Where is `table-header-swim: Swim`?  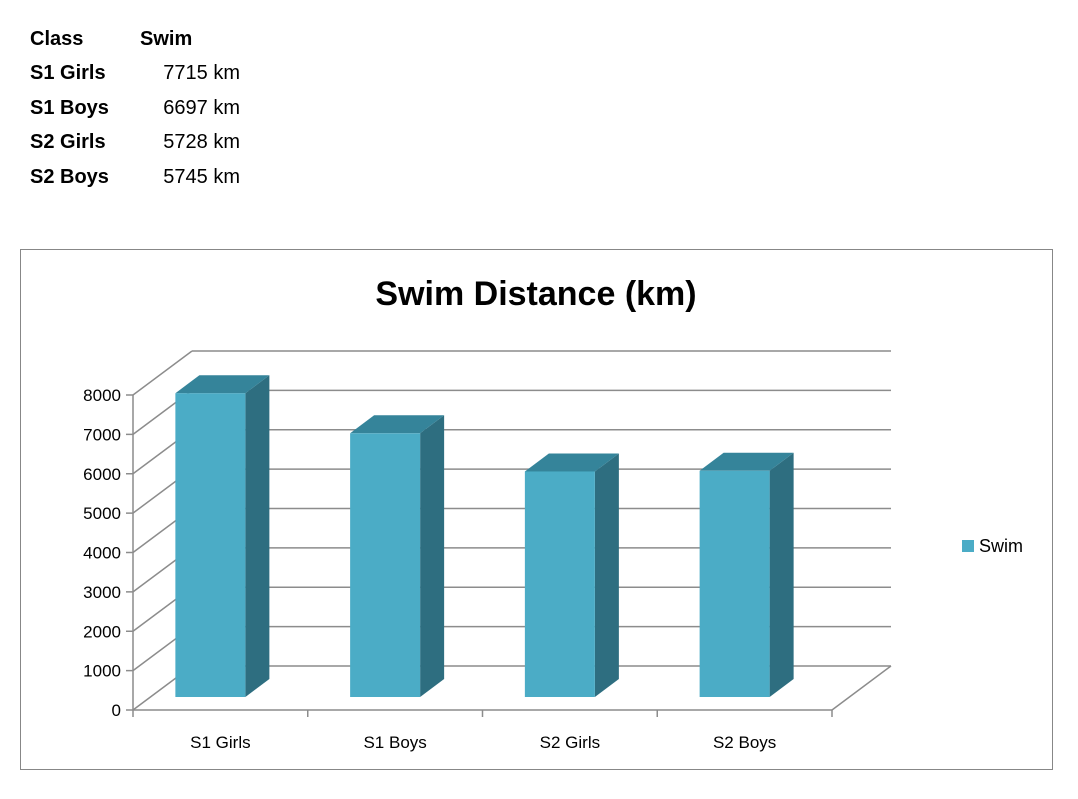
table-header-swim: Swim is located at coordinates (166, 38).